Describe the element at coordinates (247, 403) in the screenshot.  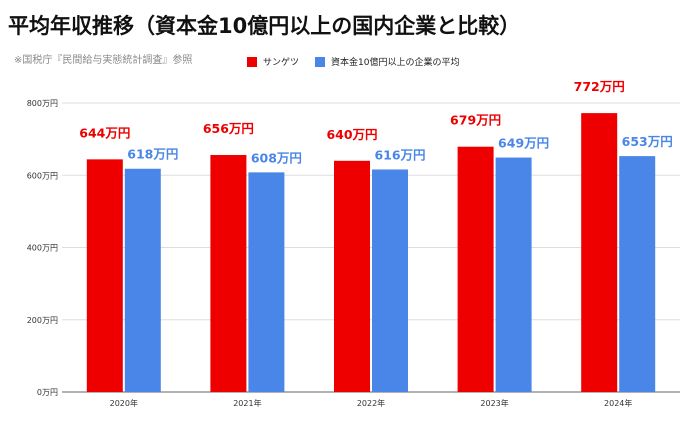
I see `x-tick-label: 2021年` at that location.